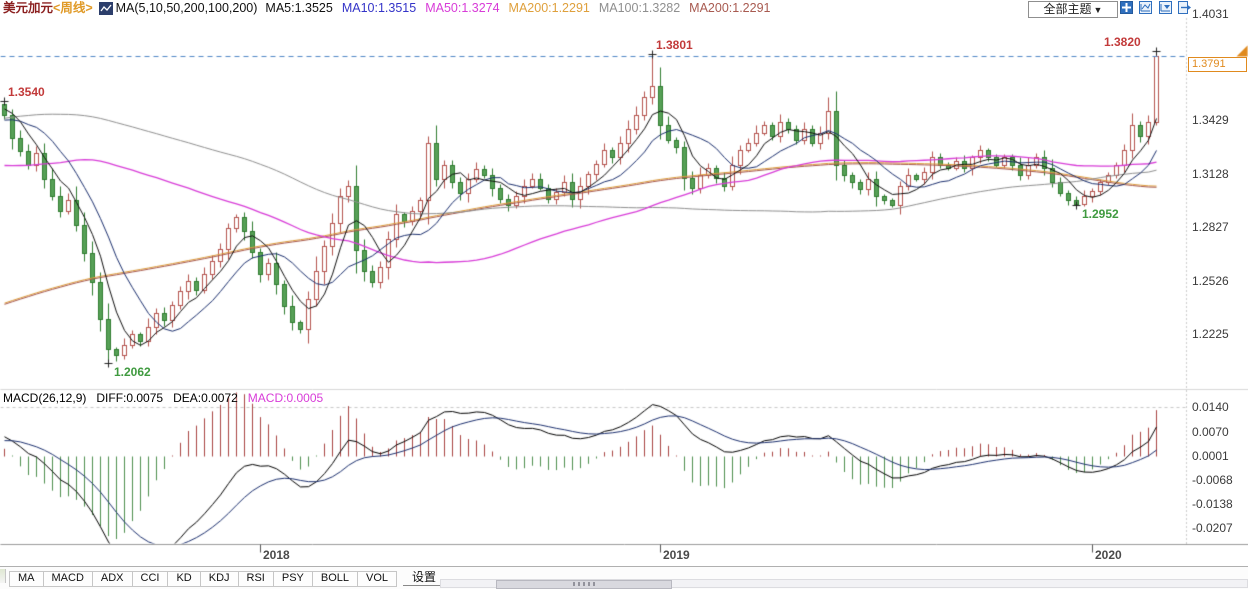 This screenshot has height=589, width=1248. I want to click on macd-axis-label: -0.0207, so click(1212, 528).